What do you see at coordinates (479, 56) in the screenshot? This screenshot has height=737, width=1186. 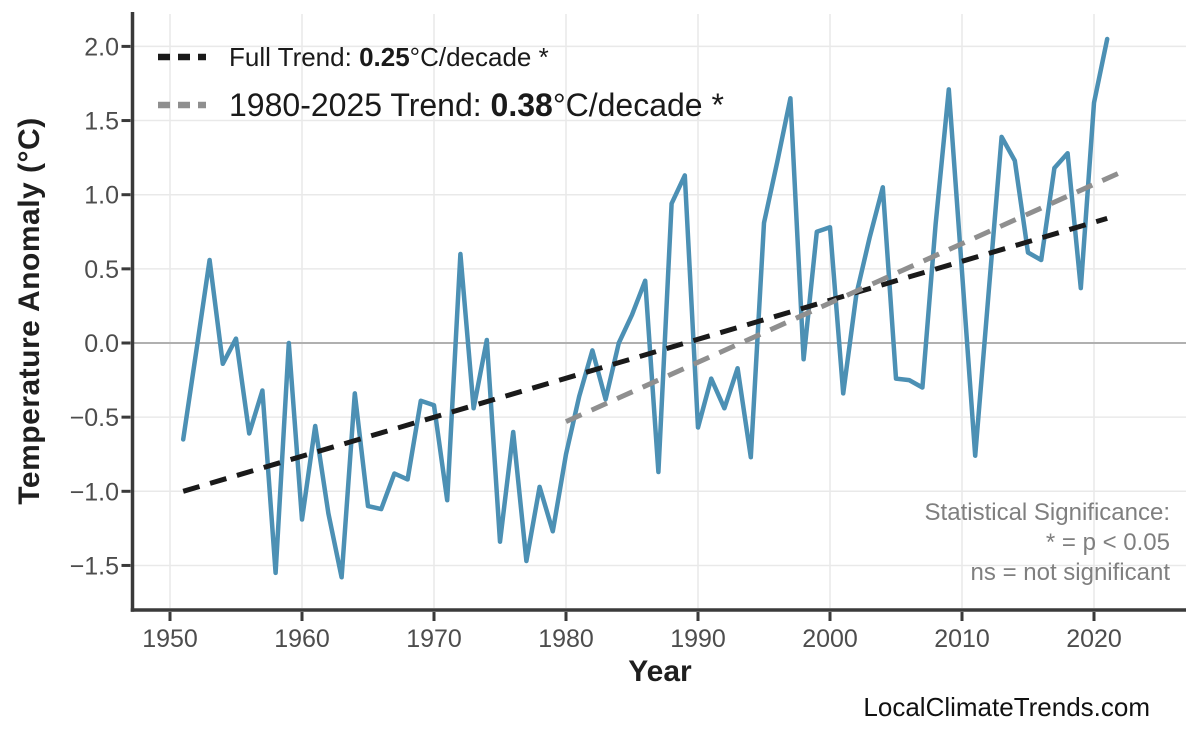 I see `full-trend-label-suffix: °C/decade *` at bounding box center [479, 56].